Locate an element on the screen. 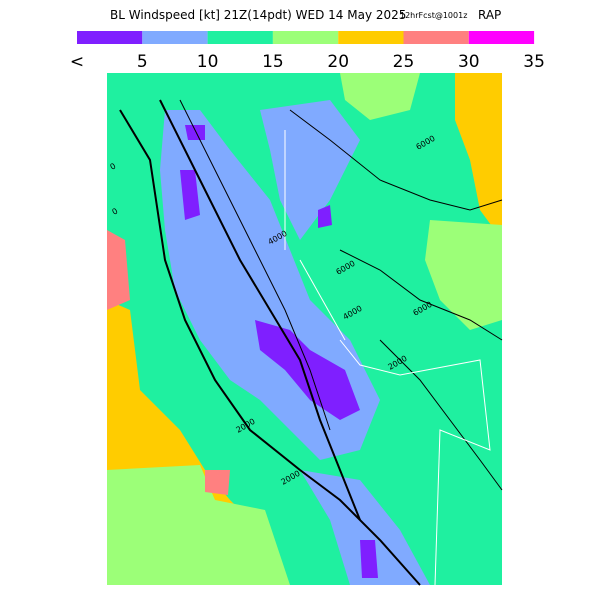 The width and height of the screenshot is (611, 611). legend-label: 20 is located at coordinates (338, 62).